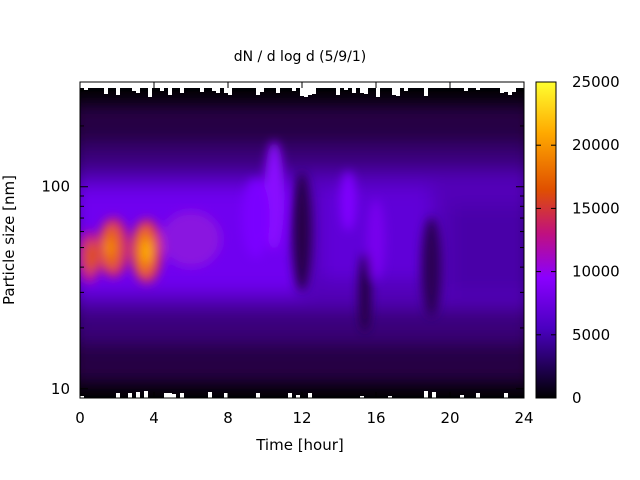 The image size is (640, 480). Describe the element at coordinates (375, 418) in the screenshot. I see `x-tick-label: 16` at that location.